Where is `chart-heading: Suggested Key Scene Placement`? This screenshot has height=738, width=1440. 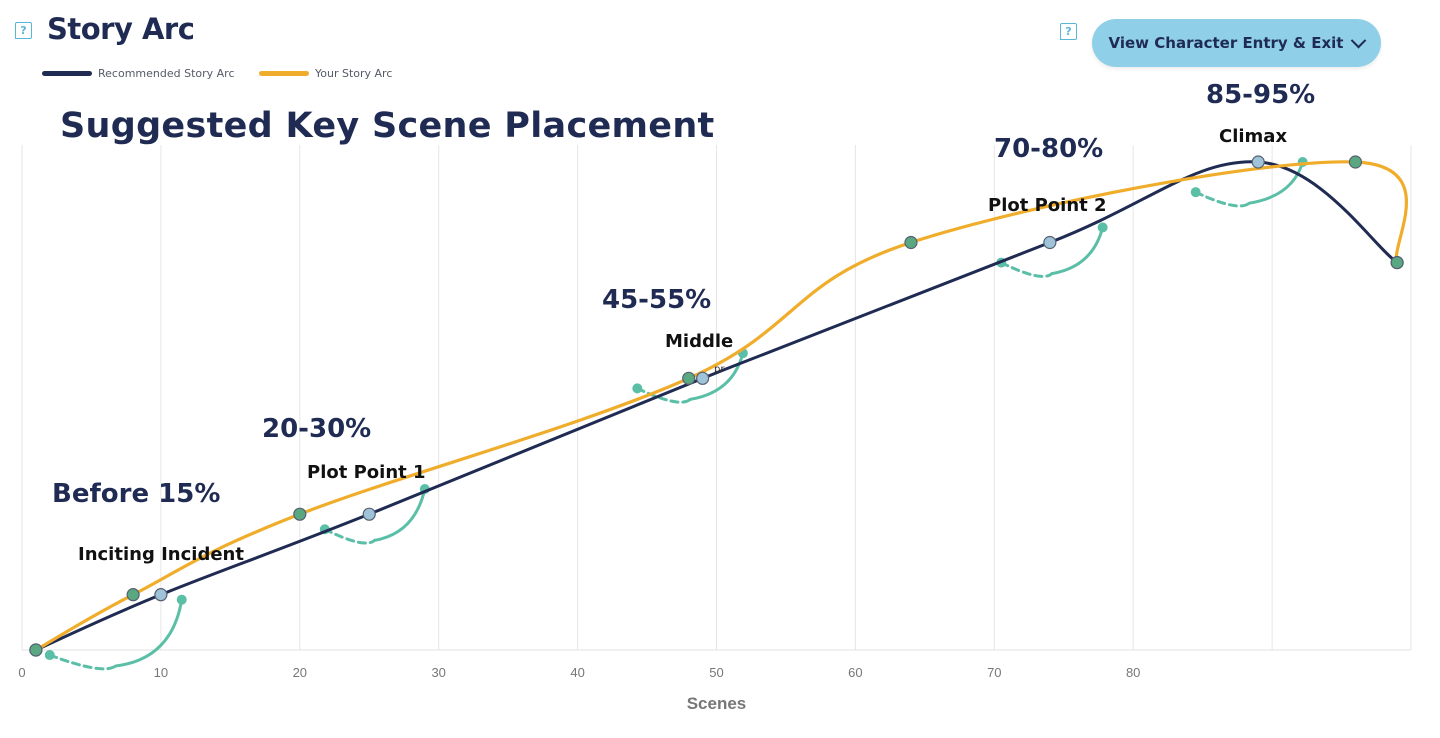 chart-heading: Suggested Key Scene Placement is located at coordinates (387, 126).